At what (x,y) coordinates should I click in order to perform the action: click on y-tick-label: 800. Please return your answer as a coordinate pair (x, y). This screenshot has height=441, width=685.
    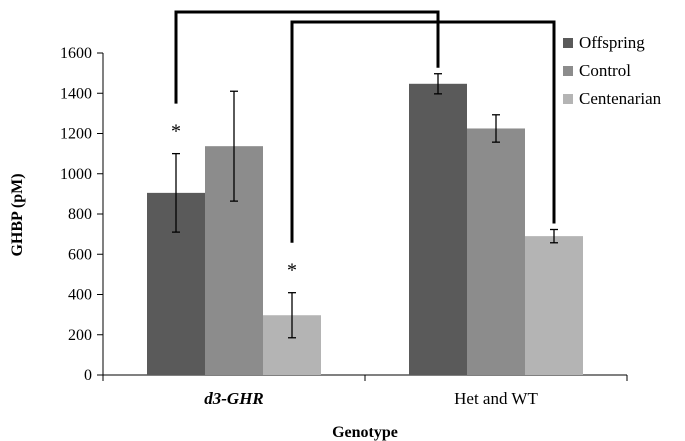
    Looking at the image, I should click on (80, 214).